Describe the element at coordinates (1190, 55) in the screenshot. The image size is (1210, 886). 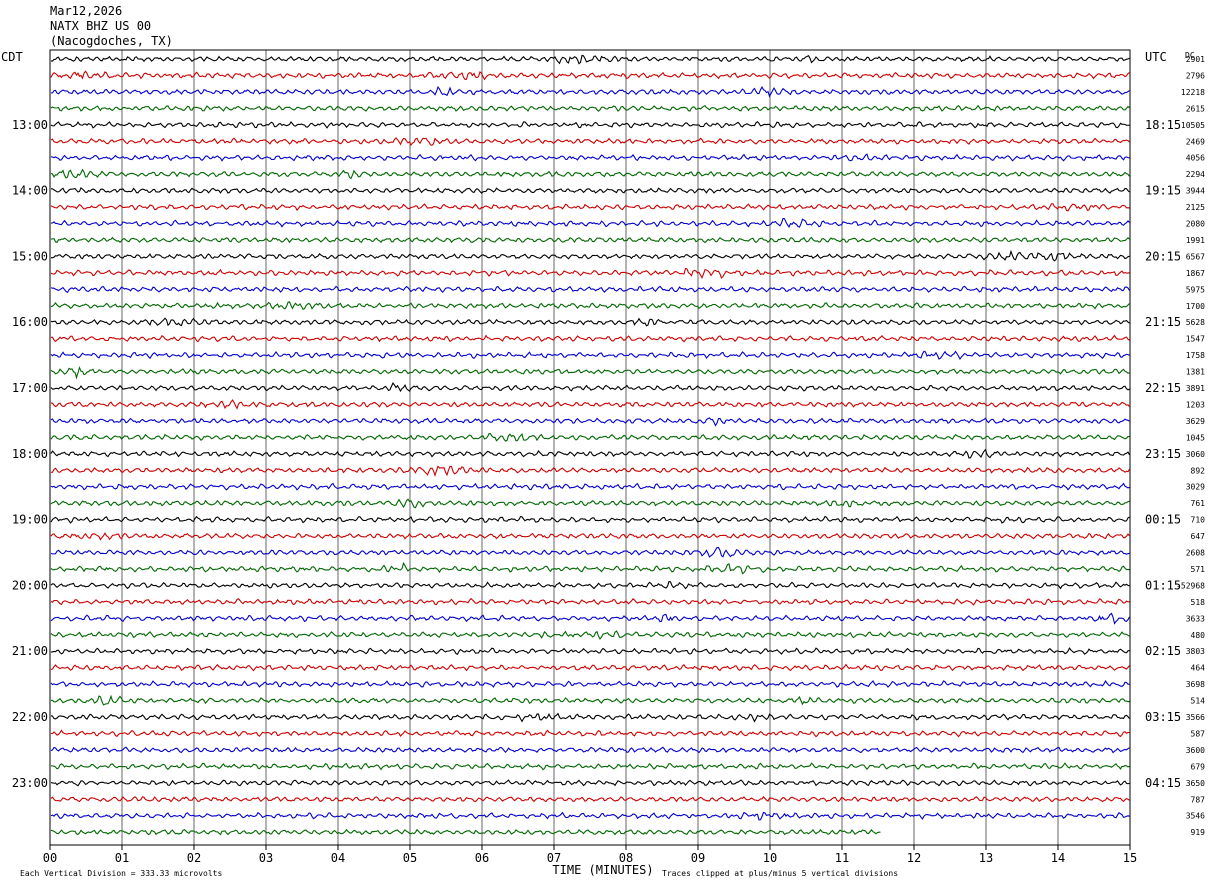
I see `dc-label: DC` at that location.